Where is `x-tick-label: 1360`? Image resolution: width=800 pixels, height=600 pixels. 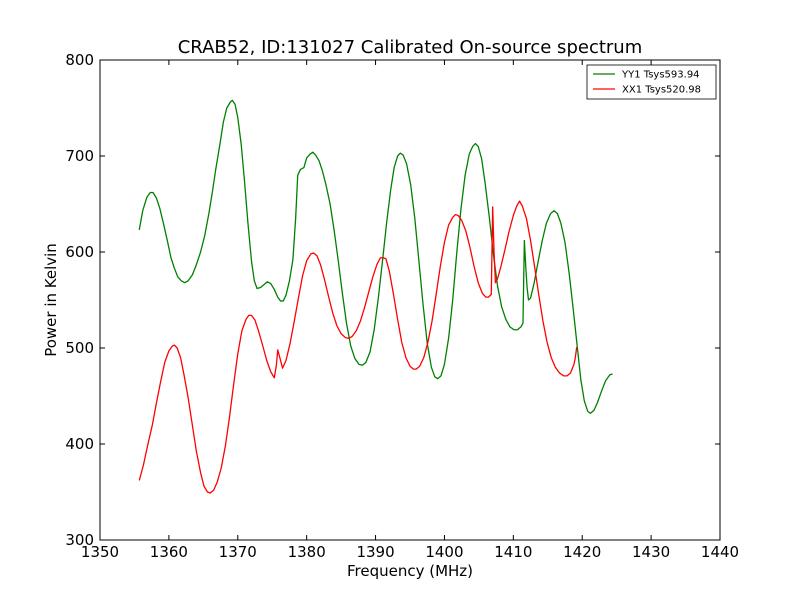 x-tick-label: 1360 is located at coordinates (169, 552).